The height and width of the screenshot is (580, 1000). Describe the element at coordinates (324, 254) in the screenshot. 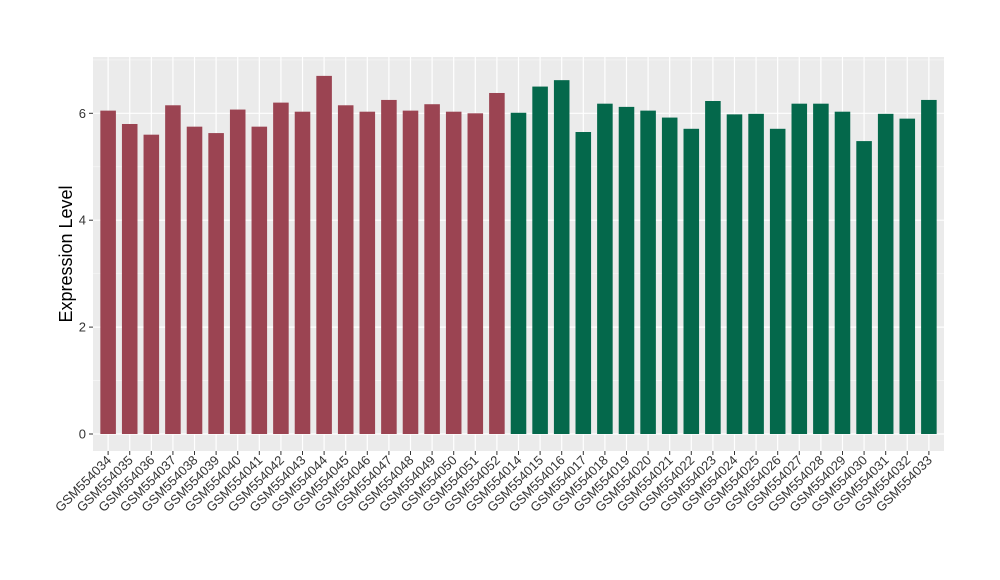

I see `bar-gsm554044` at that location.